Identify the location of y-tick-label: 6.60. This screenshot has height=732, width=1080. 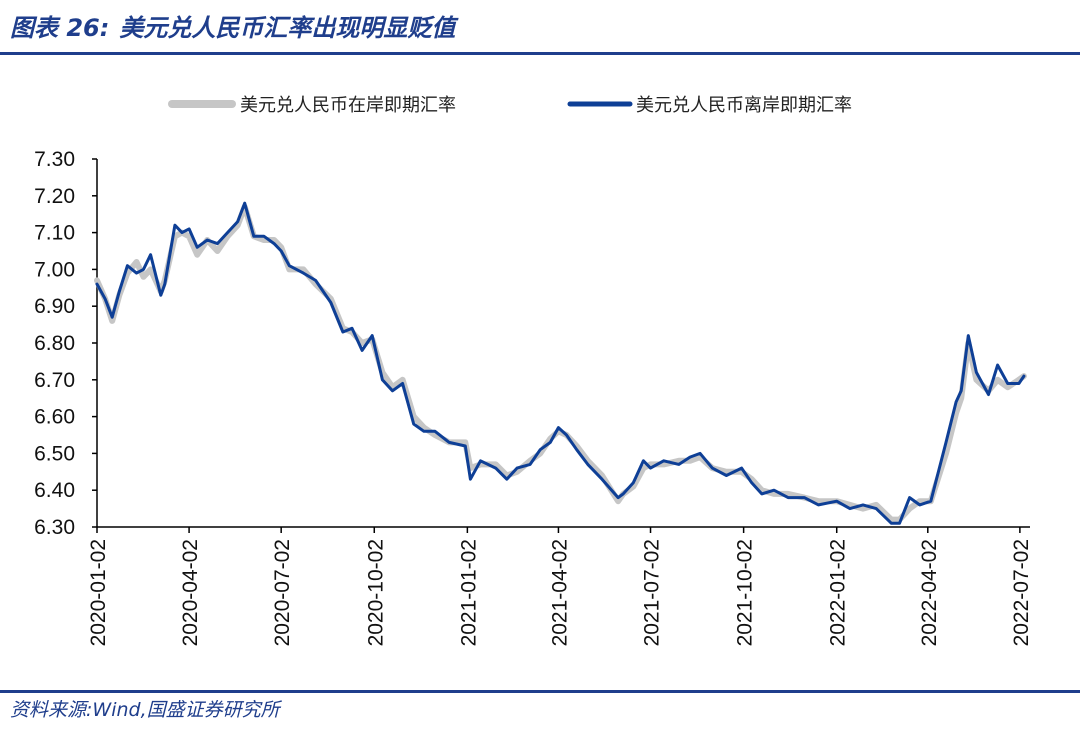
(54, 417).